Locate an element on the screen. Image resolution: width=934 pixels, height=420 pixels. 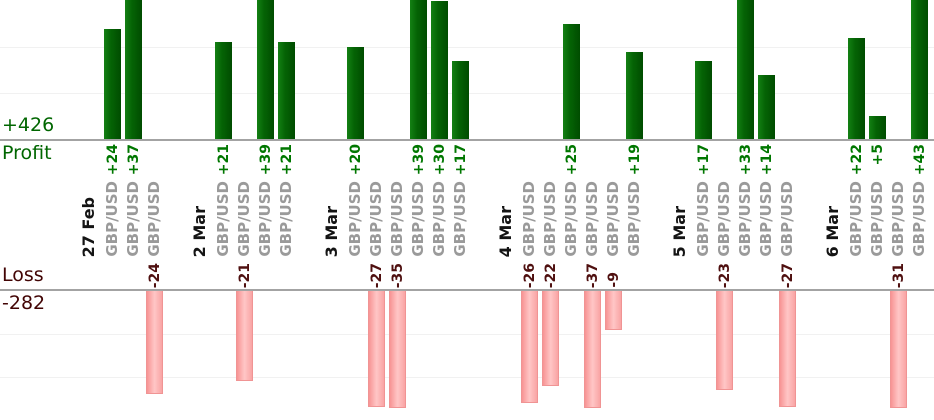
profit-value-label-wrap: +37 is located at coordinates (133, 159).